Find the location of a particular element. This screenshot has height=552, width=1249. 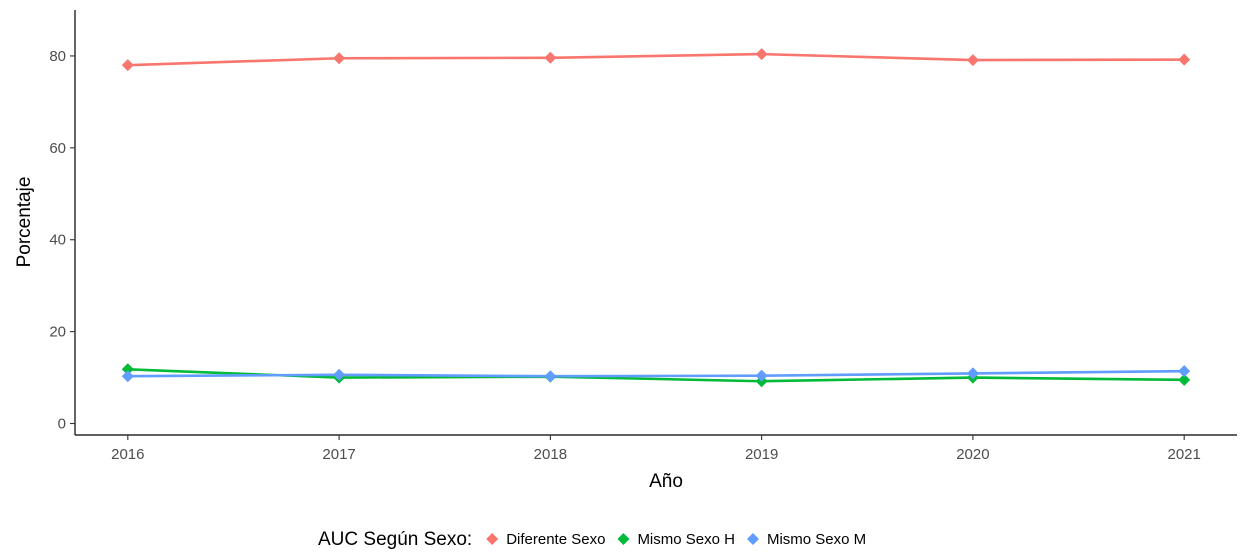

y-axis-title: Porcentaje is located at coordinates (24, 222).